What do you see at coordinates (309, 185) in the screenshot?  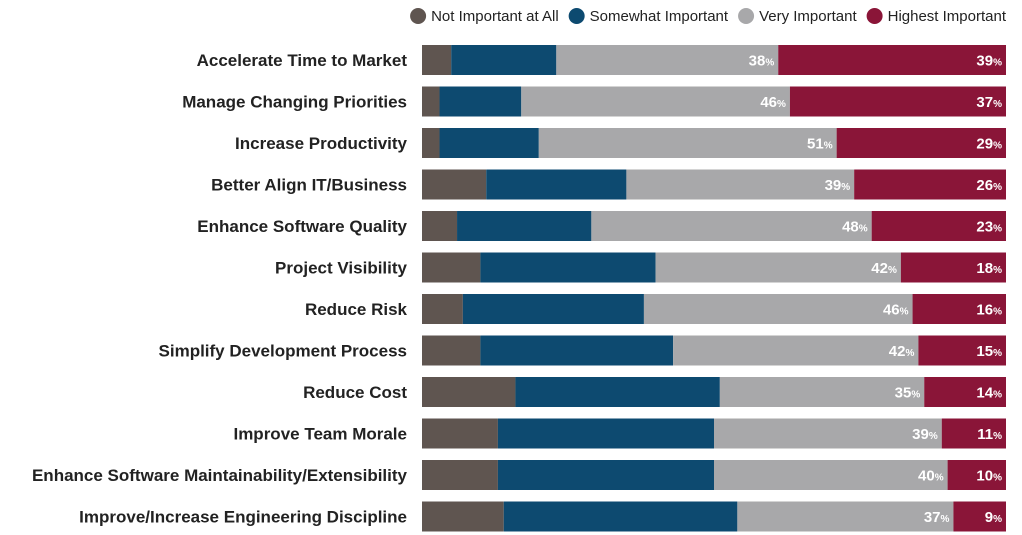 I see `category-label: Better Align IT/Business` at bounding box center [309, 185].